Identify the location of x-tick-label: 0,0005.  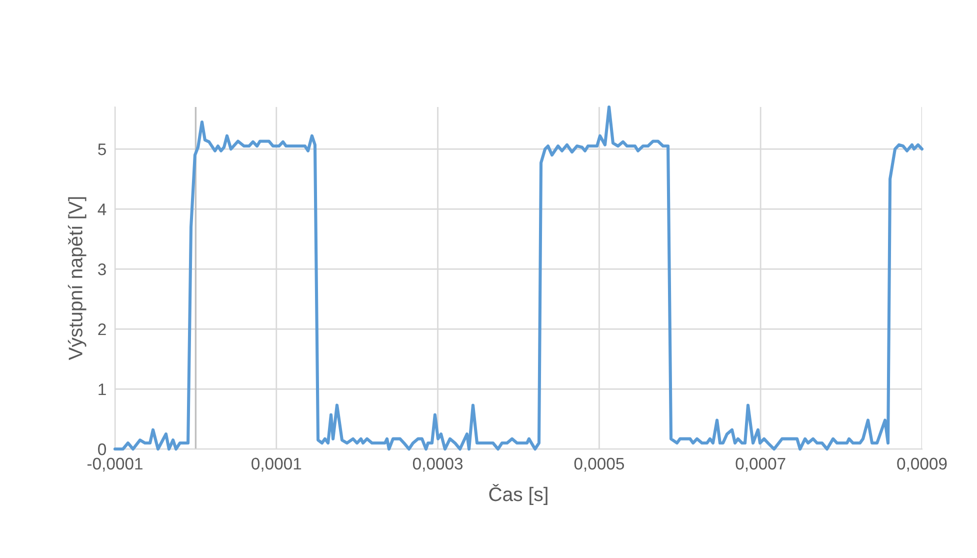
(599, 465).